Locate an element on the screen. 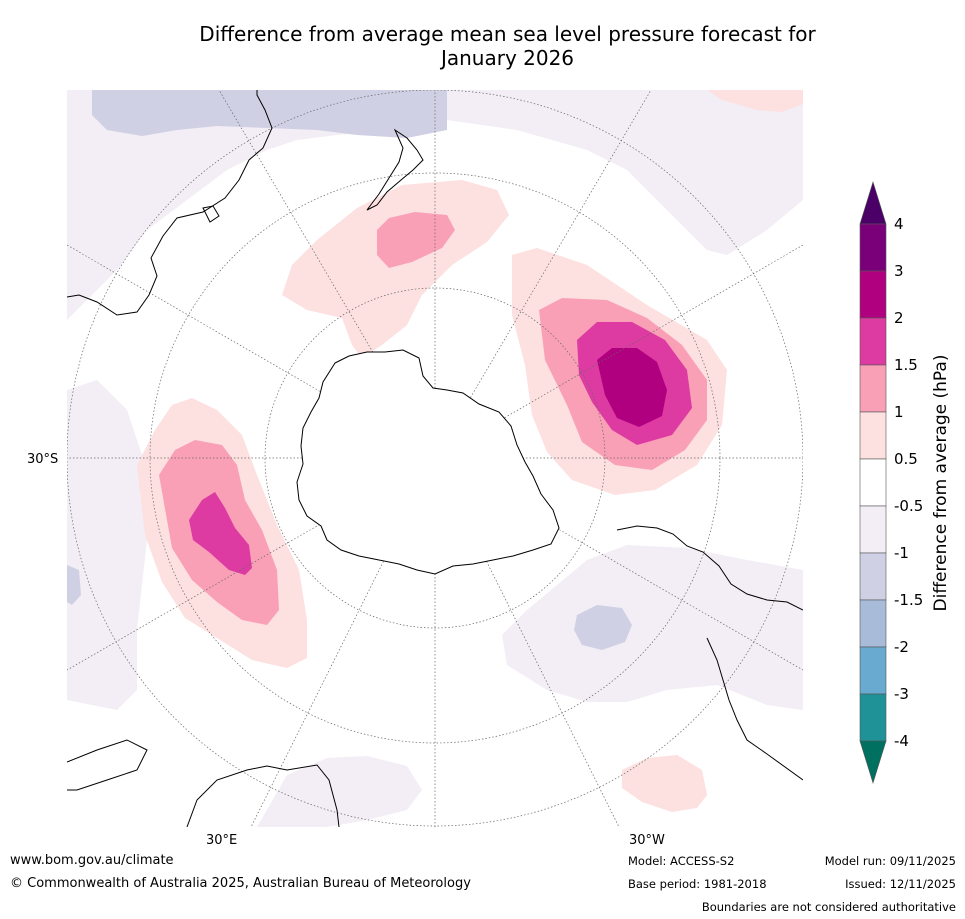 The height and width of the screenshot is (919, 965). antarctica-coastline is located at coordinates (428, 462).